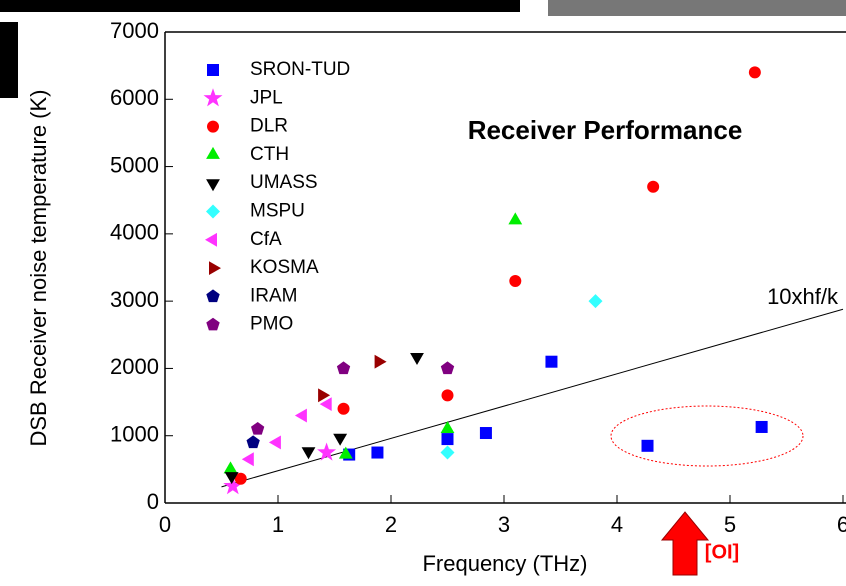  What do you see at coordinates (504, 563) in the screenshot?
I see `x-axis-label: Frequency (THz)` at bounding box center [504, 563].